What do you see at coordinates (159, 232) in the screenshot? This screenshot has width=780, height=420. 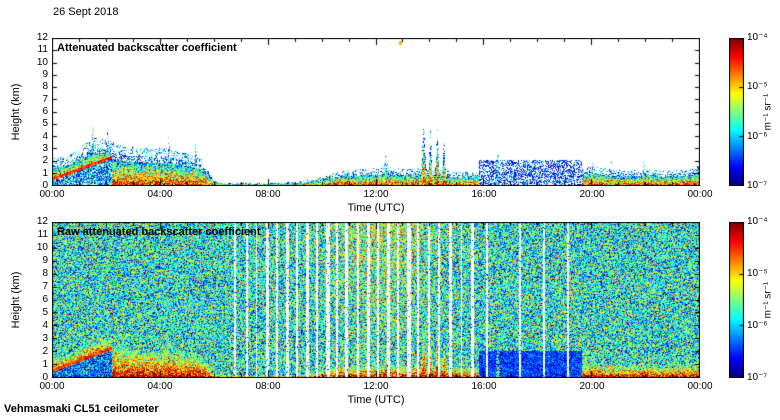 I see `plot-title-raw: Raw attenuated backscatter coefficient` at bounding box center [159, 232].